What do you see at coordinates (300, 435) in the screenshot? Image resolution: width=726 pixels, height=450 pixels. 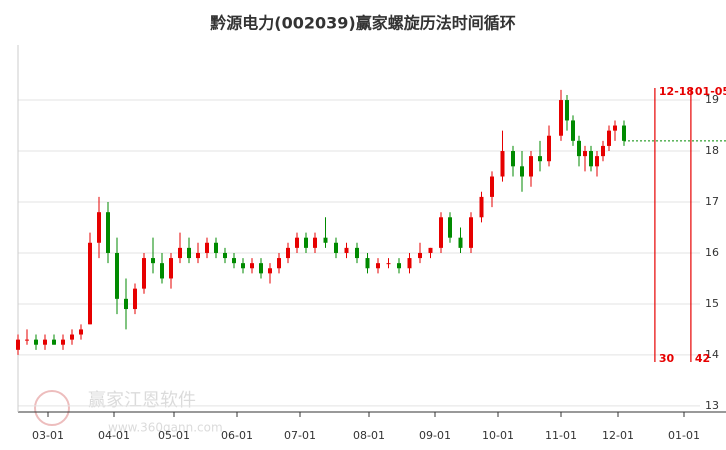 I see `x-tick-label: 07-01` at bounding box center [300, 435].